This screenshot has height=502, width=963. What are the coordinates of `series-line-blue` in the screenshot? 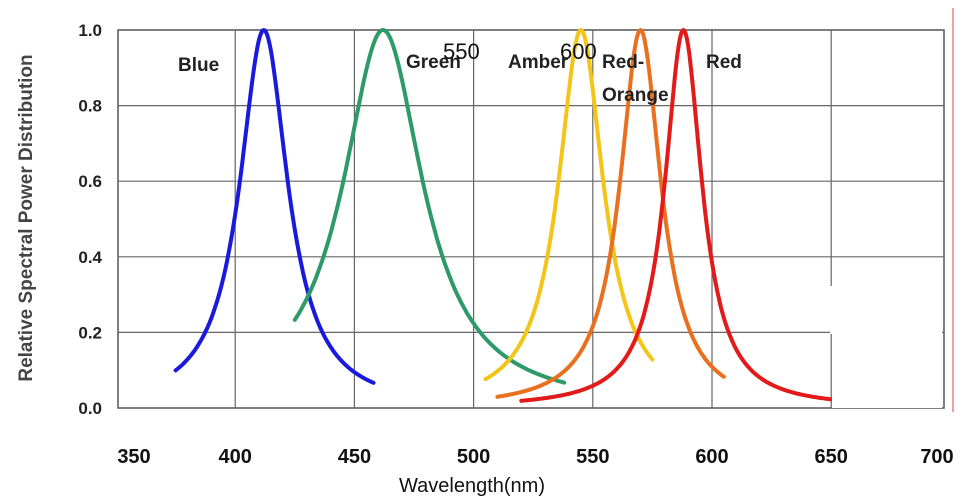 It's located at (274, 206).